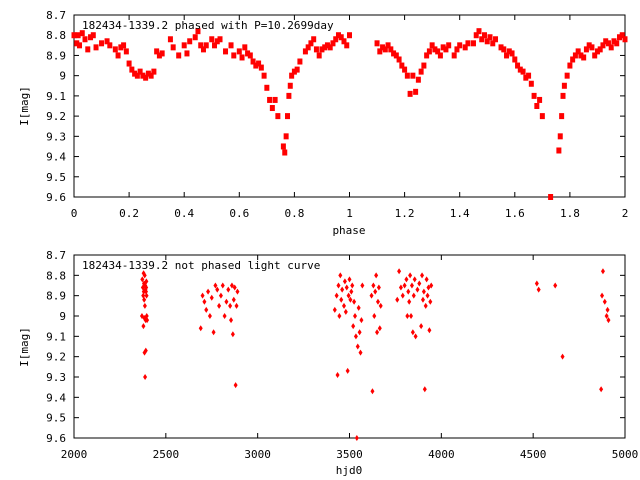 The width and height of the screenshot is (640, 480). Describe the element at coordinates (56, 357) in the screenshot. I see `y-tick-label: 9.2` at that location.